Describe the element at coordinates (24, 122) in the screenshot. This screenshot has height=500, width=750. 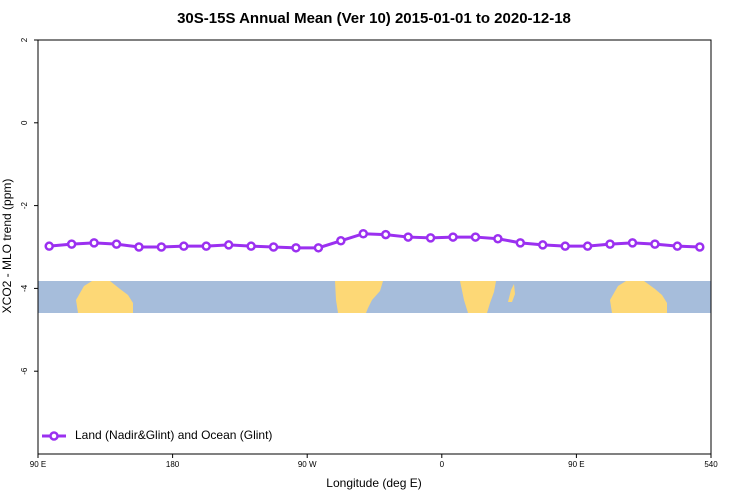
I see `y-tick-label: 0` at that location.